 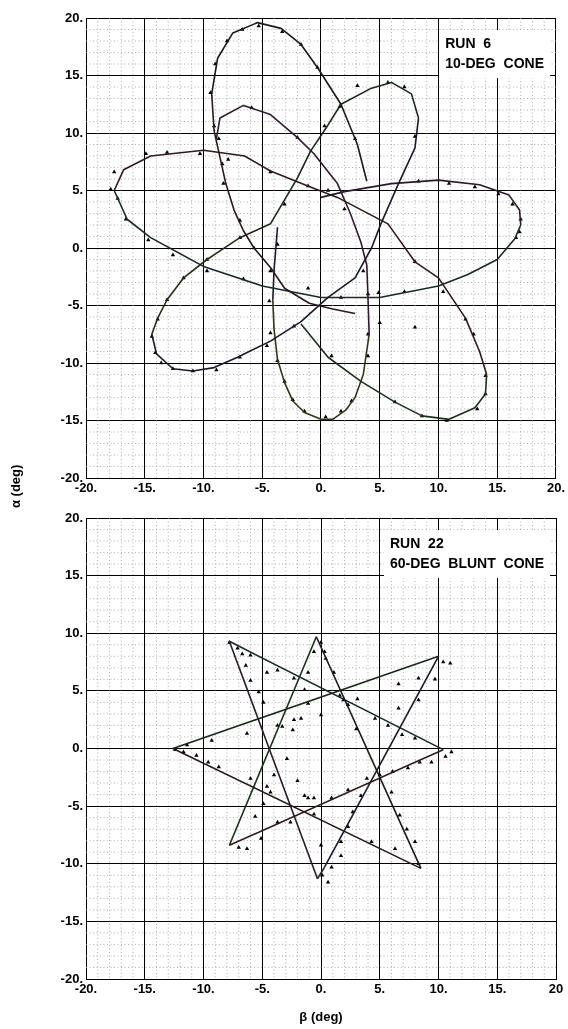 I want to click on annotation: RUN 22, so click(x=416, y=542).